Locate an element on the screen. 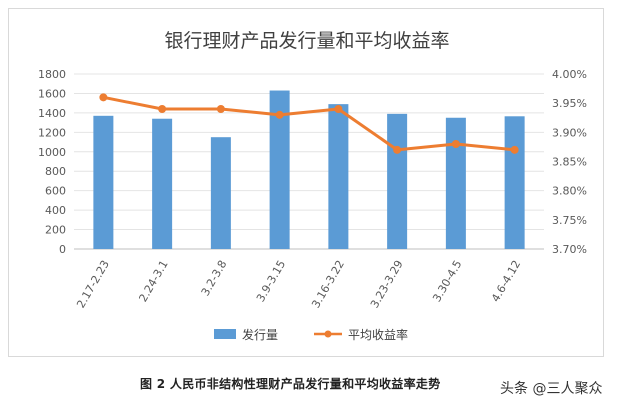 This screenshot has width=640, height=411. x-tick-label: 3.30-4.5 is located at coordinates (447, 281).